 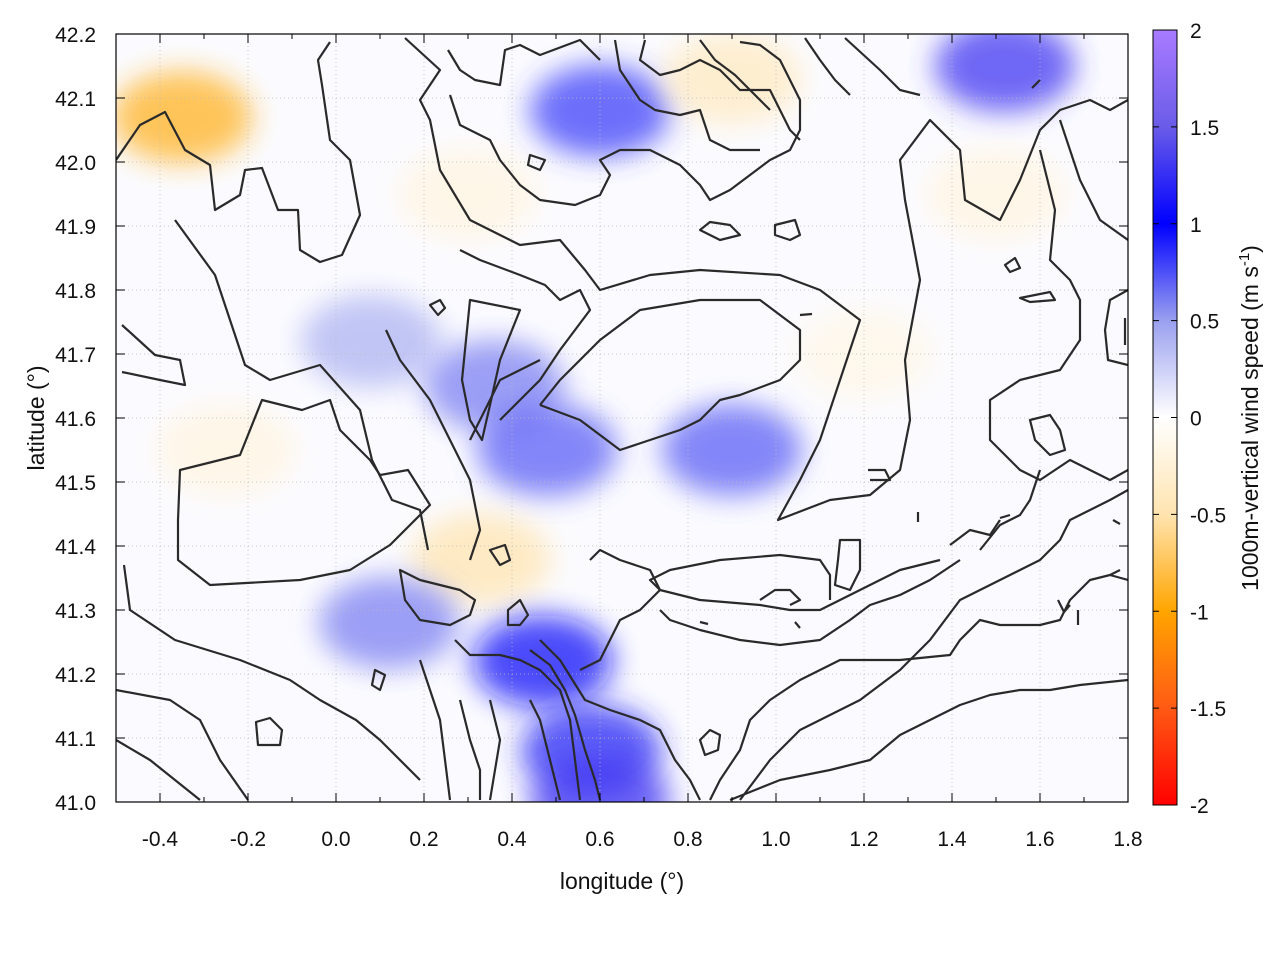 I want to click on x-tick-label: 1.2, so click(x=863, y=839).